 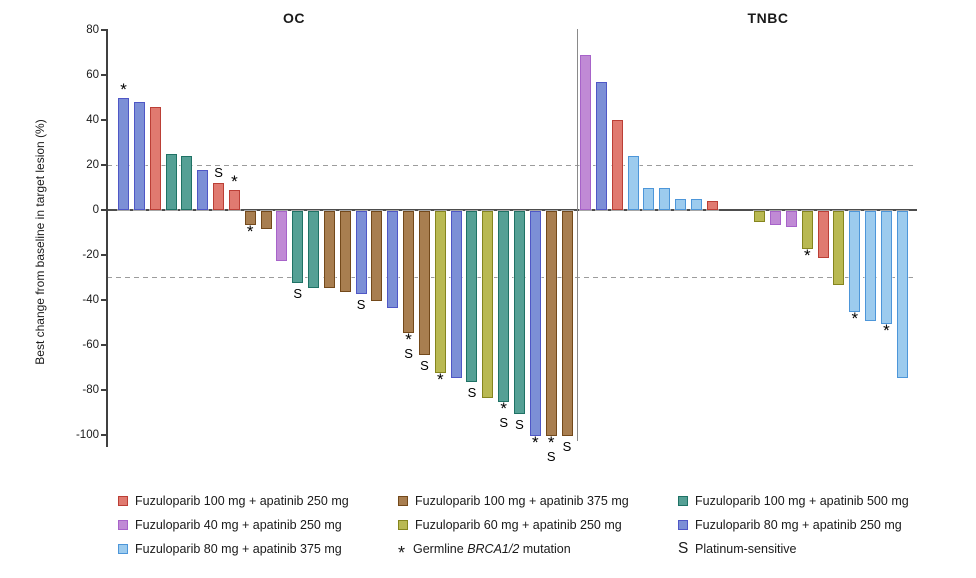 I want to click on legend-label-part: mutation, so click(x=545, y=549).